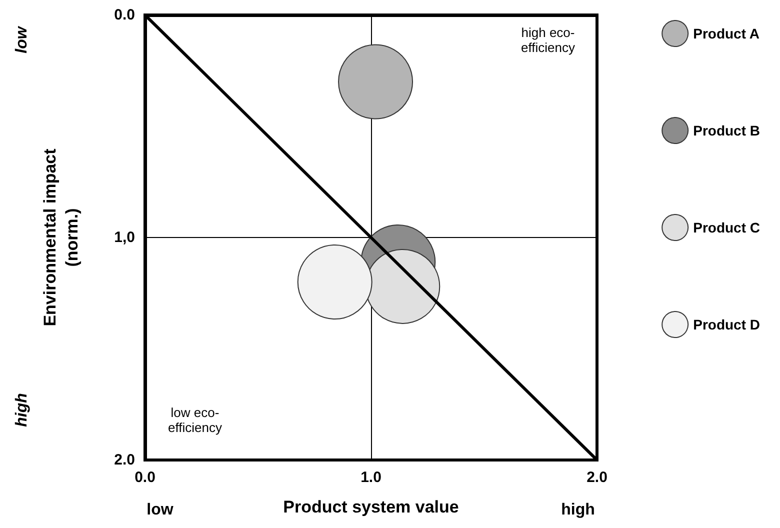  Describe the element at coordinates (726, 130) in the screenshot. I see `legend-label: Product B` at that location.